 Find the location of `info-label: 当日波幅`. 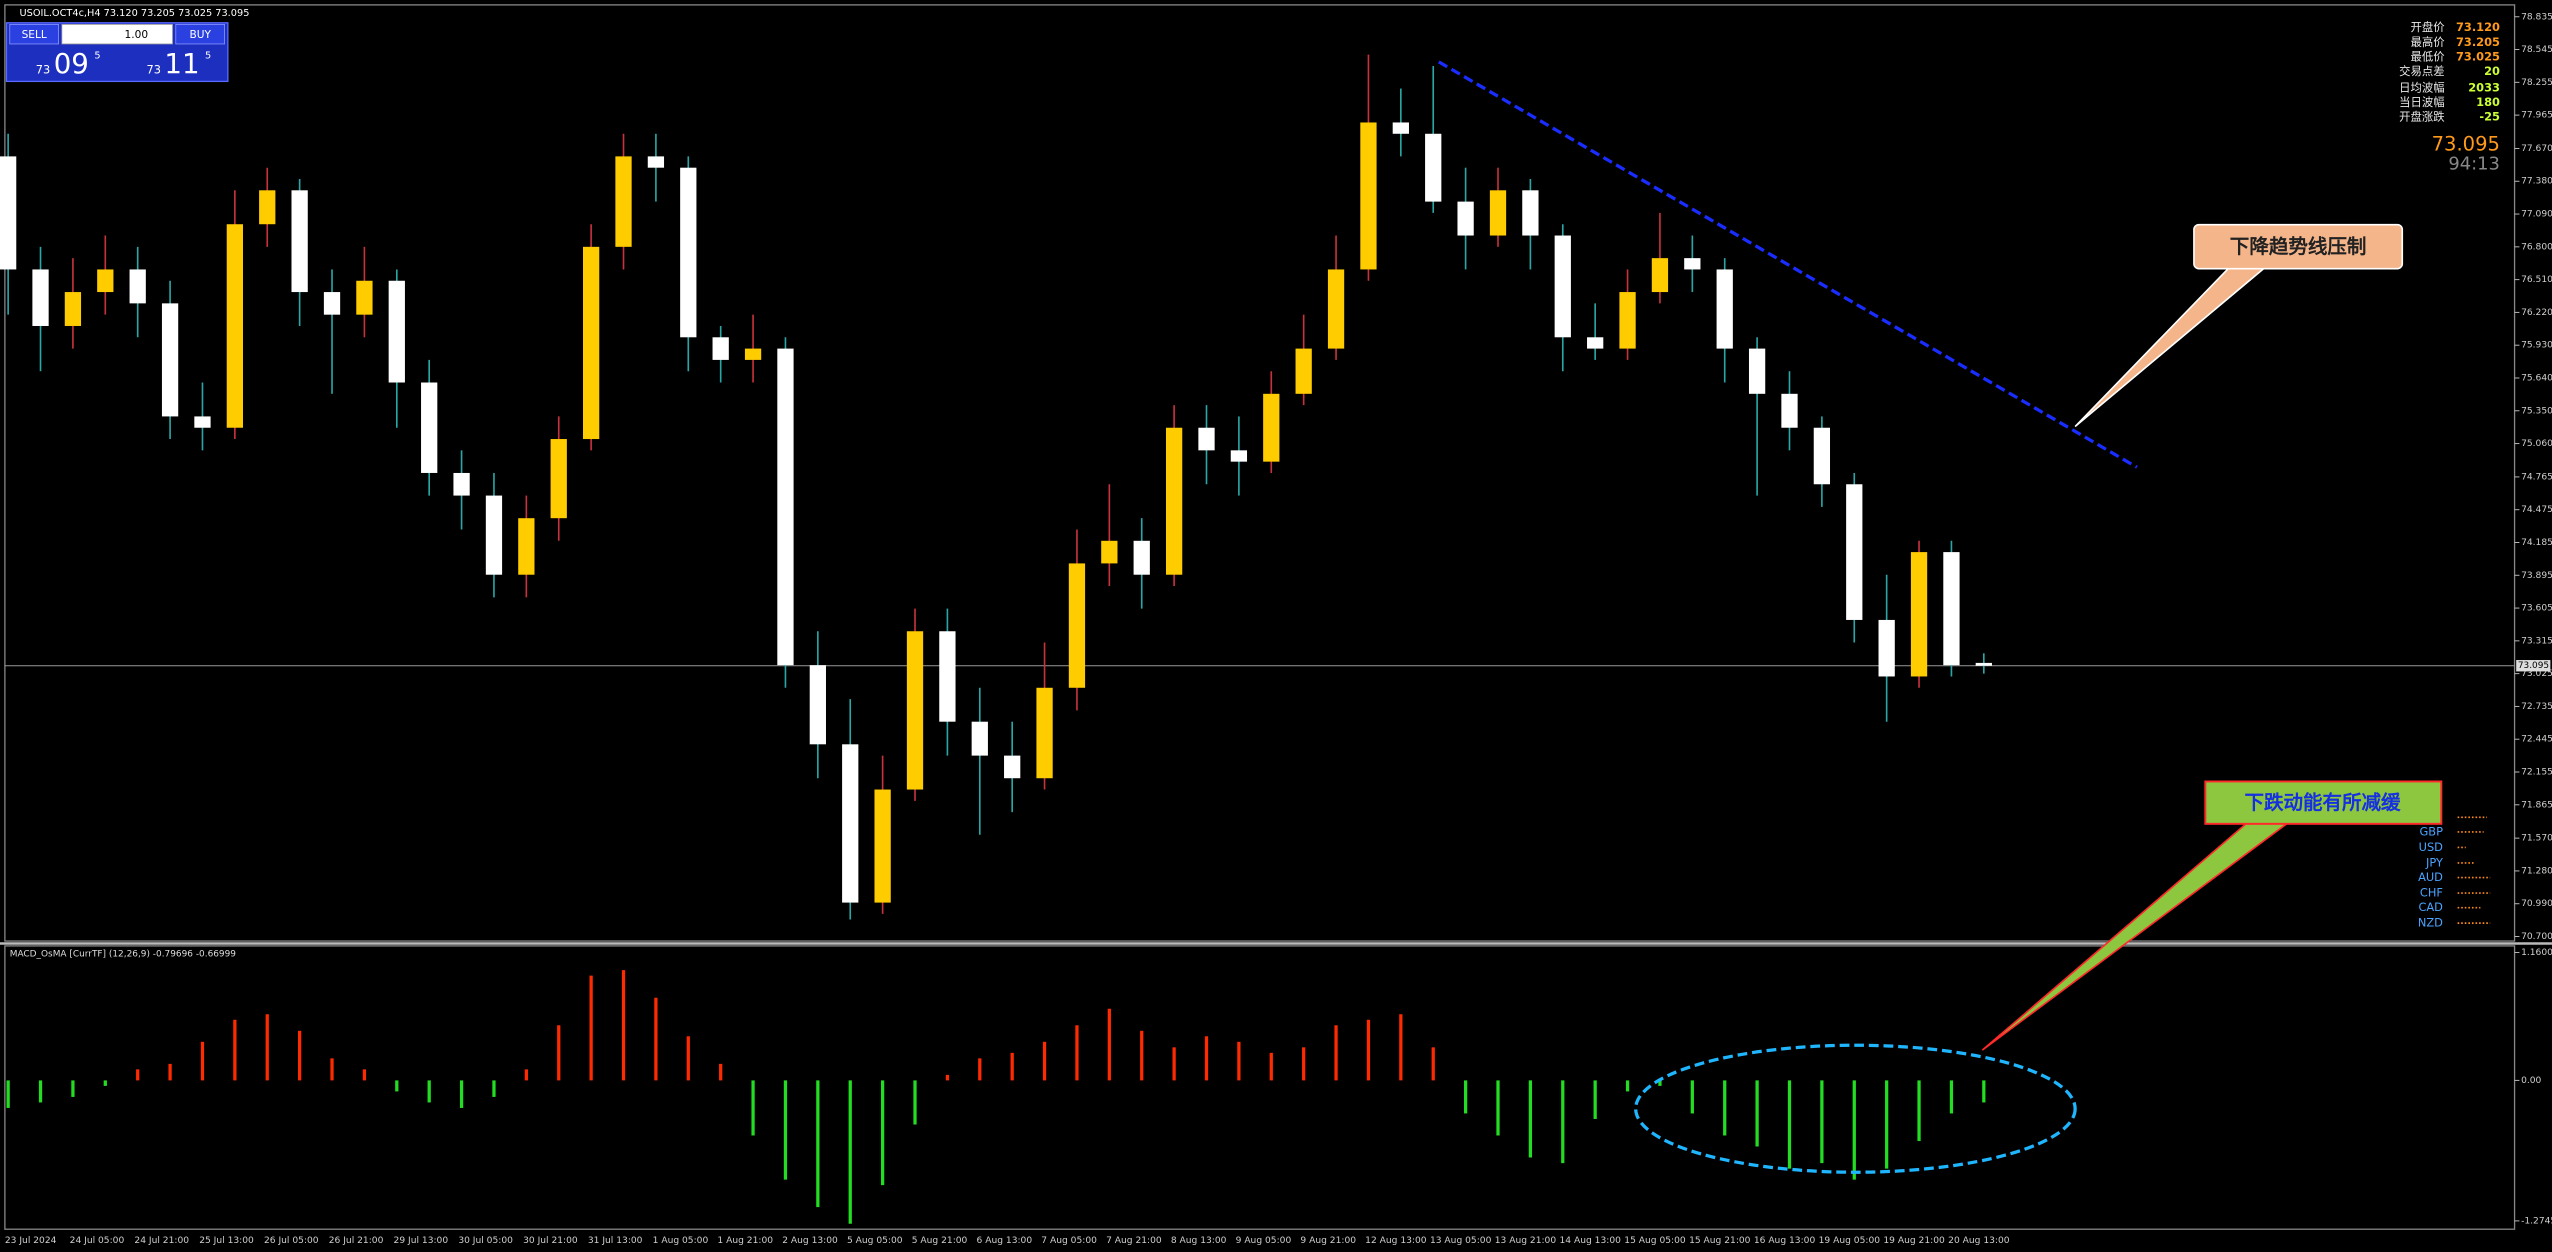

info-label: 当日波幅 is located at coordinates (2421, 102).